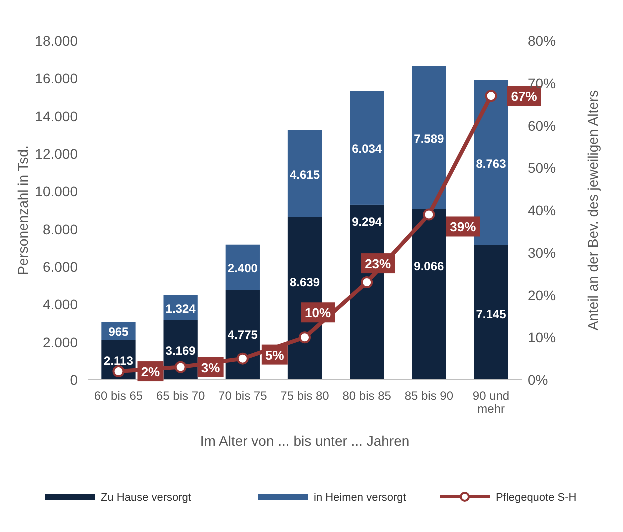  Describe the element at coordinates (56, 116) in the screenshot. I see `y-tick-label: 14.000` at that location.